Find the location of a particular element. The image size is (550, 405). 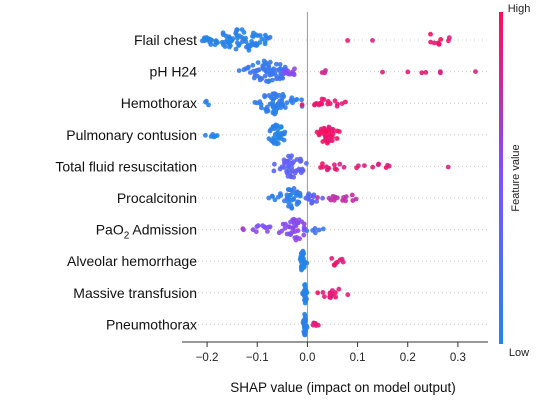

colorbar-high-label: High is located at coordinates (519, 9).